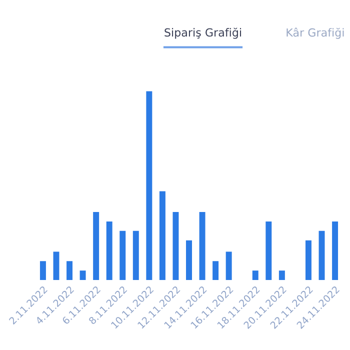 This screenshot has width=350, height=350. Describe the element at coordinates (315, 33) in the screenshot. I see `text: Kâr Grafiği` at that location.